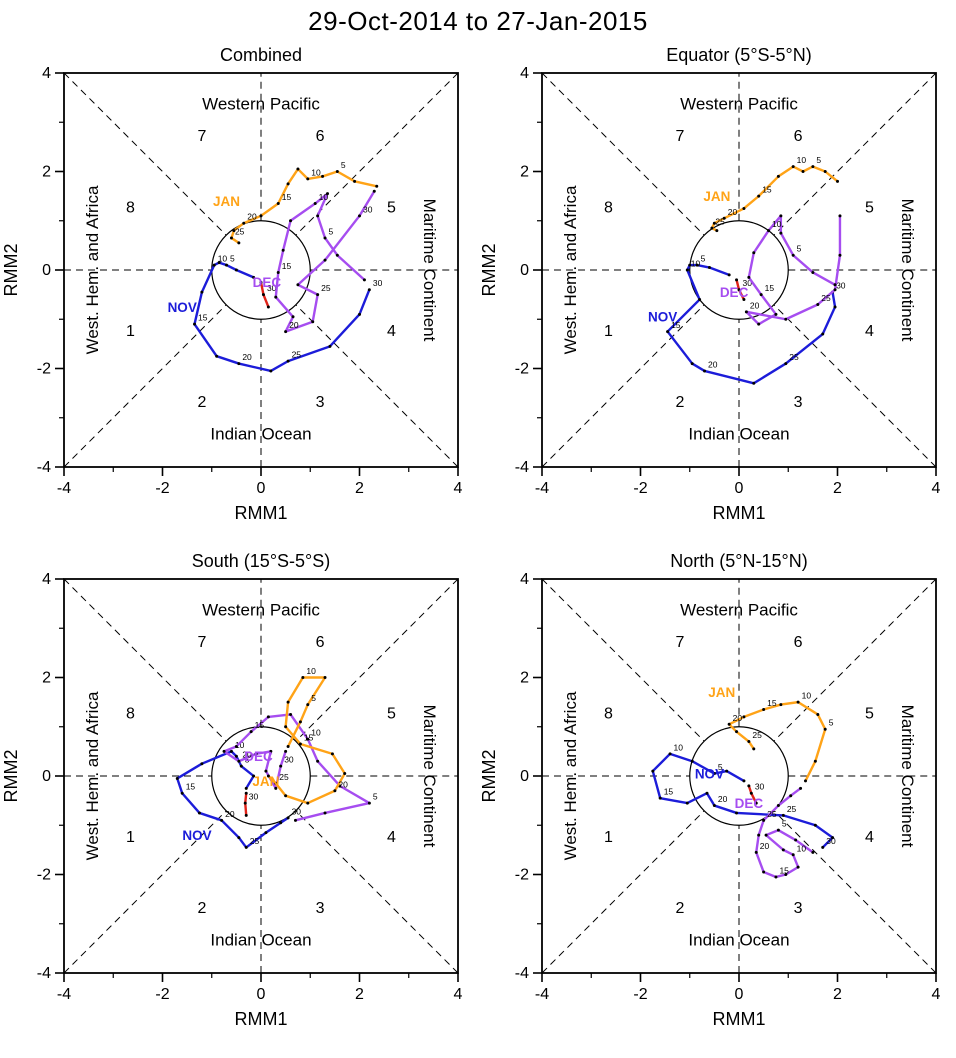 This screenshot has height=1058, width=956. Describe the element at coordinates (489, 270) in the screenshot. I see `y-axis-label: RMM2` at that location.